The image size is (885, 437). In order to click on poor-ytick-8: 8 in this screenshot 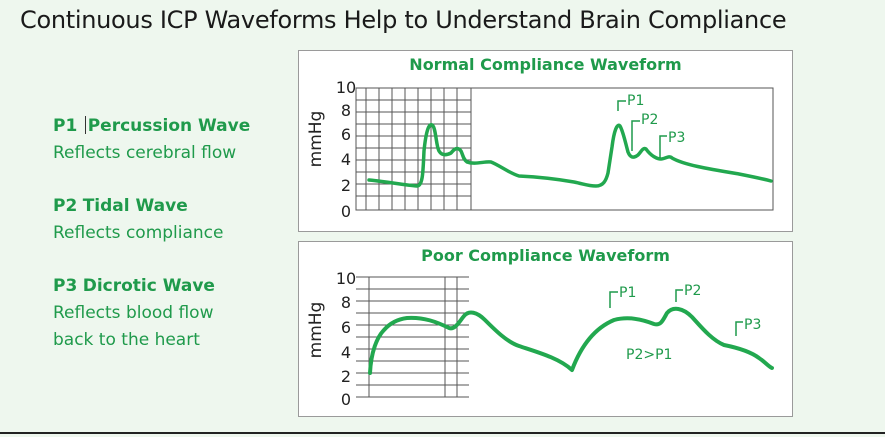, I will do `click(346, 302)`.